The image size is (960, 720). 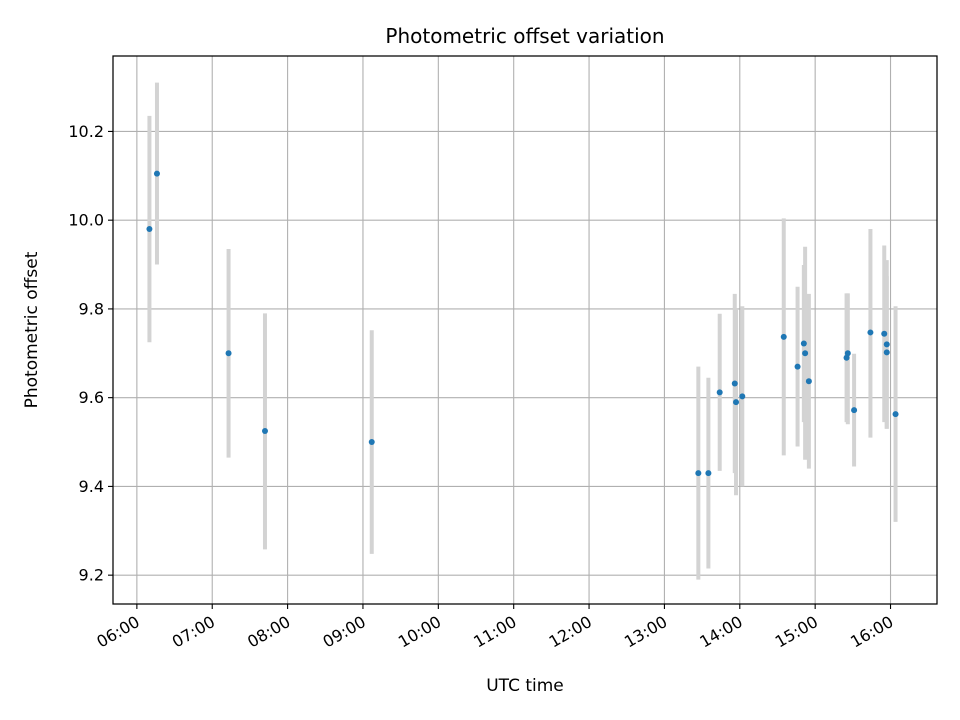 What do you see at coordinates (524, 36) in the screenshot?
I see `chart-title: Photometric offset variation` at bounding box center [524, 36].